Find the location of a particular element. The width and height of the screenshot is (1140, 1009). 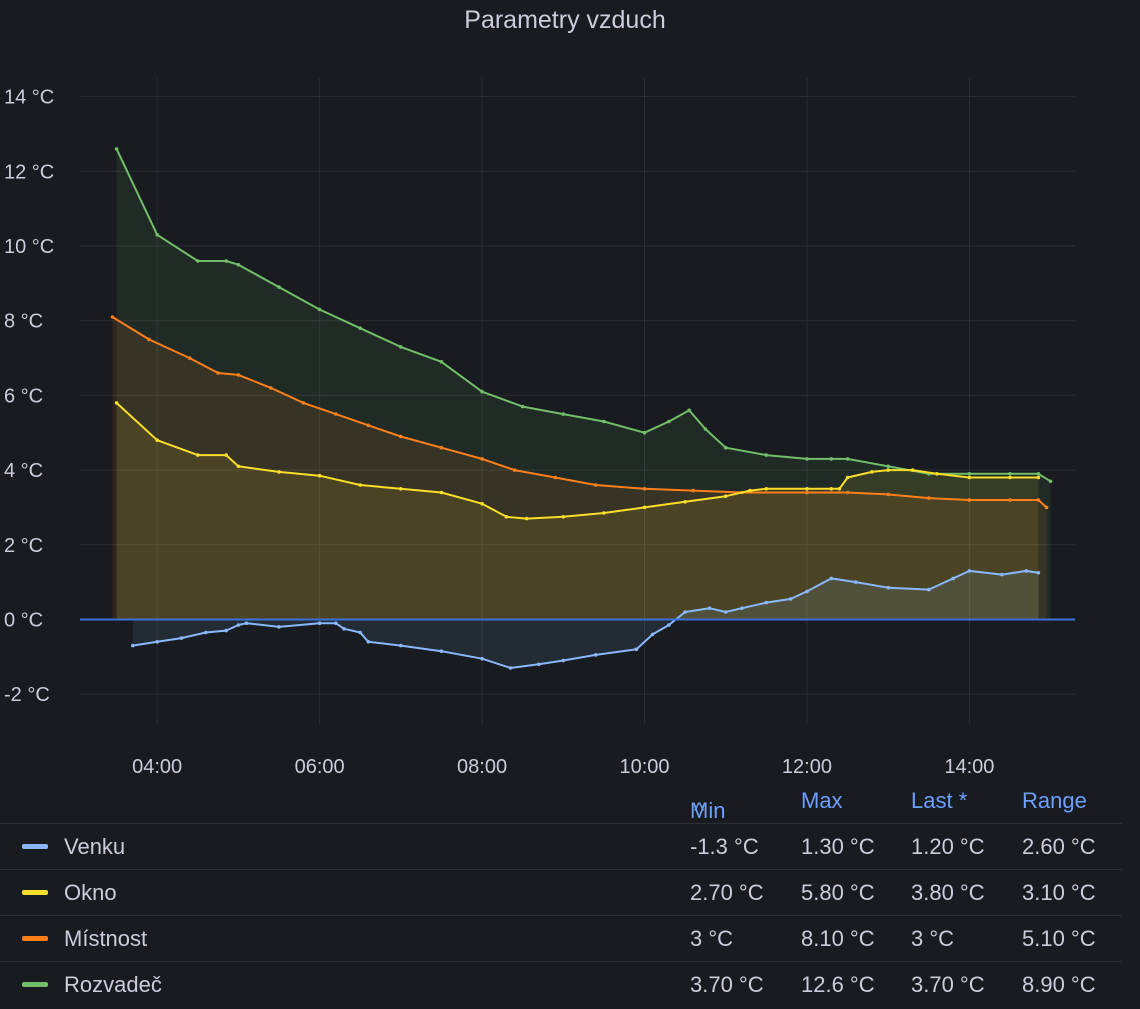

panel-title: Parametry vzduch is located at coordinates (565, 20).